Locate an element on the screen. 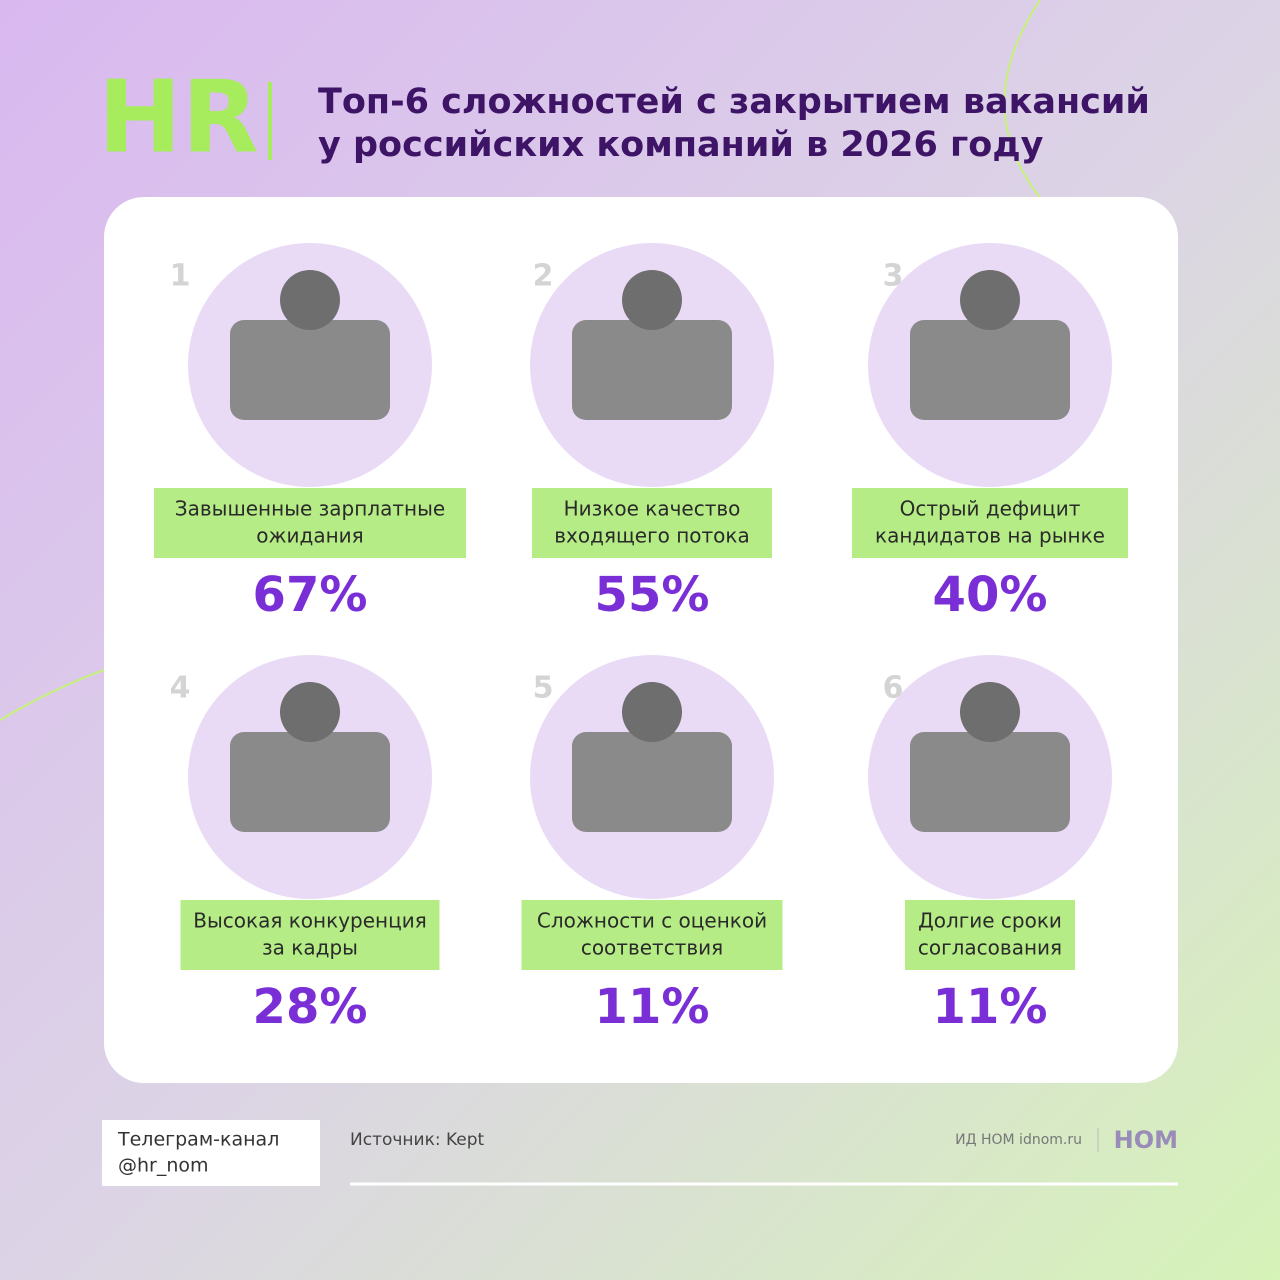 This screenshot has height=1280, width=1280. label: за кадры is located at coordinates (310, 948).